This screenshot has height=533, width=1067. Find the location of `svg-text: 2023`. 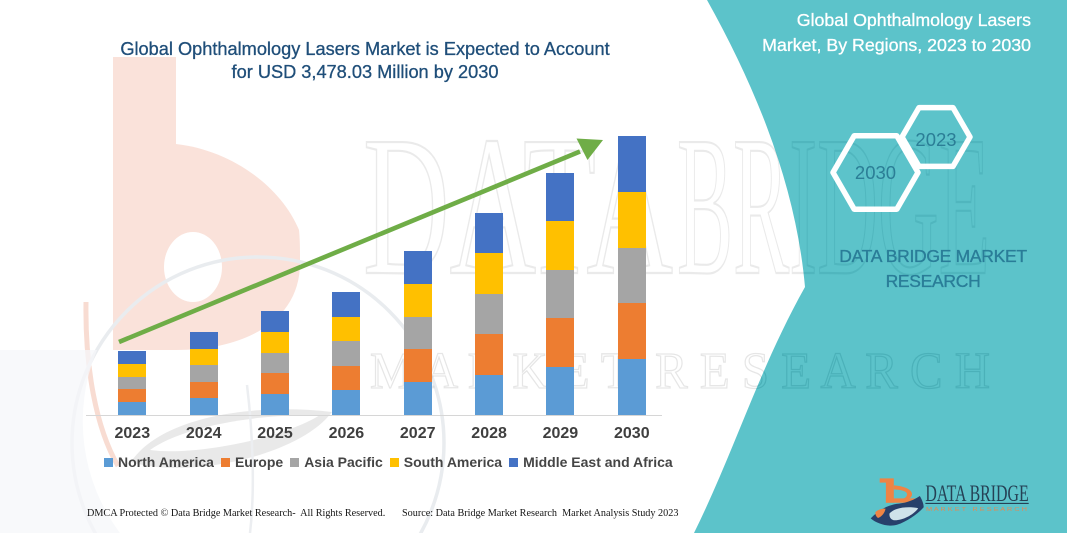

svg-text: 2023 is located at coordinates (935, 139).